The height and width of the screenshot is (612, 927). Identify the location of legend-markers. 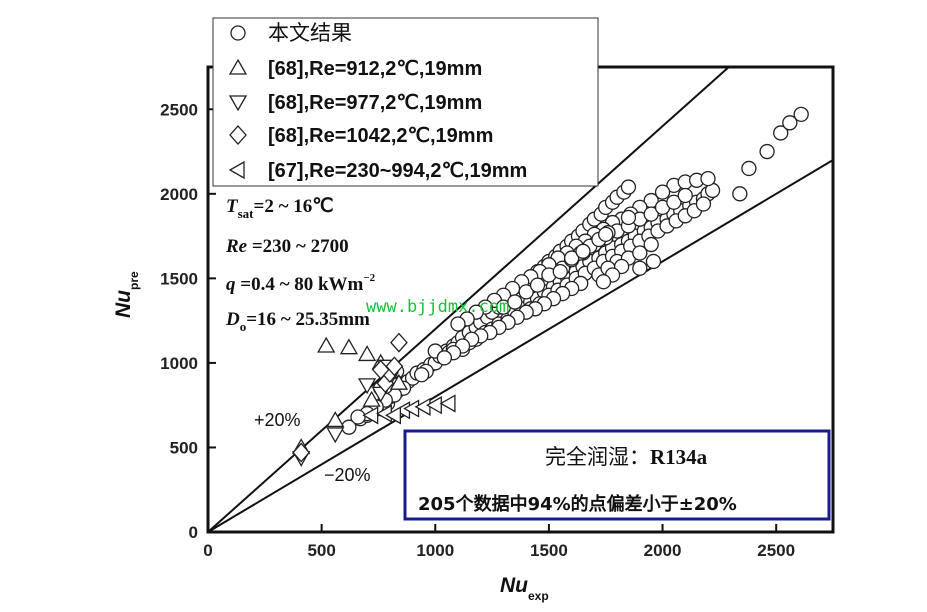
(238, 102).